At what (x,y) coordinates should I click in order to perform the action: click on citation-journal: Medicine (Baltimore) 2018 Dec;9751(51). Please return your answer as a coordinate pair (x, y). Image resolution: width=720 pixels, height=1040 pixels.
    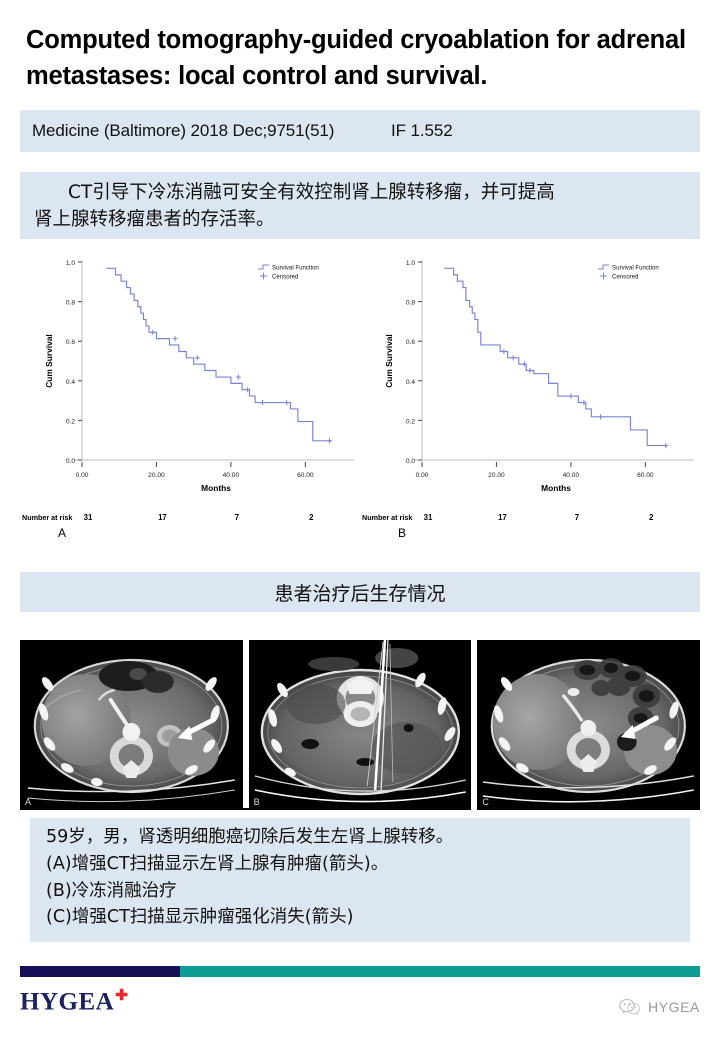
    Looking at the image, I should click on (183, 130).